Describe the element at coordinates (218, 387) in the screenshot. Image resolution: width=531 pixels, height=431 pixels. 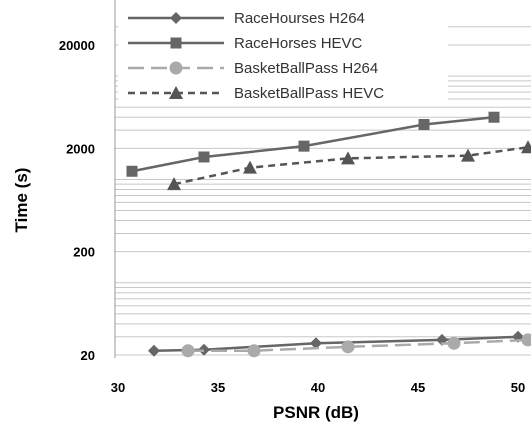
I see `x-tick-label: 35` at that location.